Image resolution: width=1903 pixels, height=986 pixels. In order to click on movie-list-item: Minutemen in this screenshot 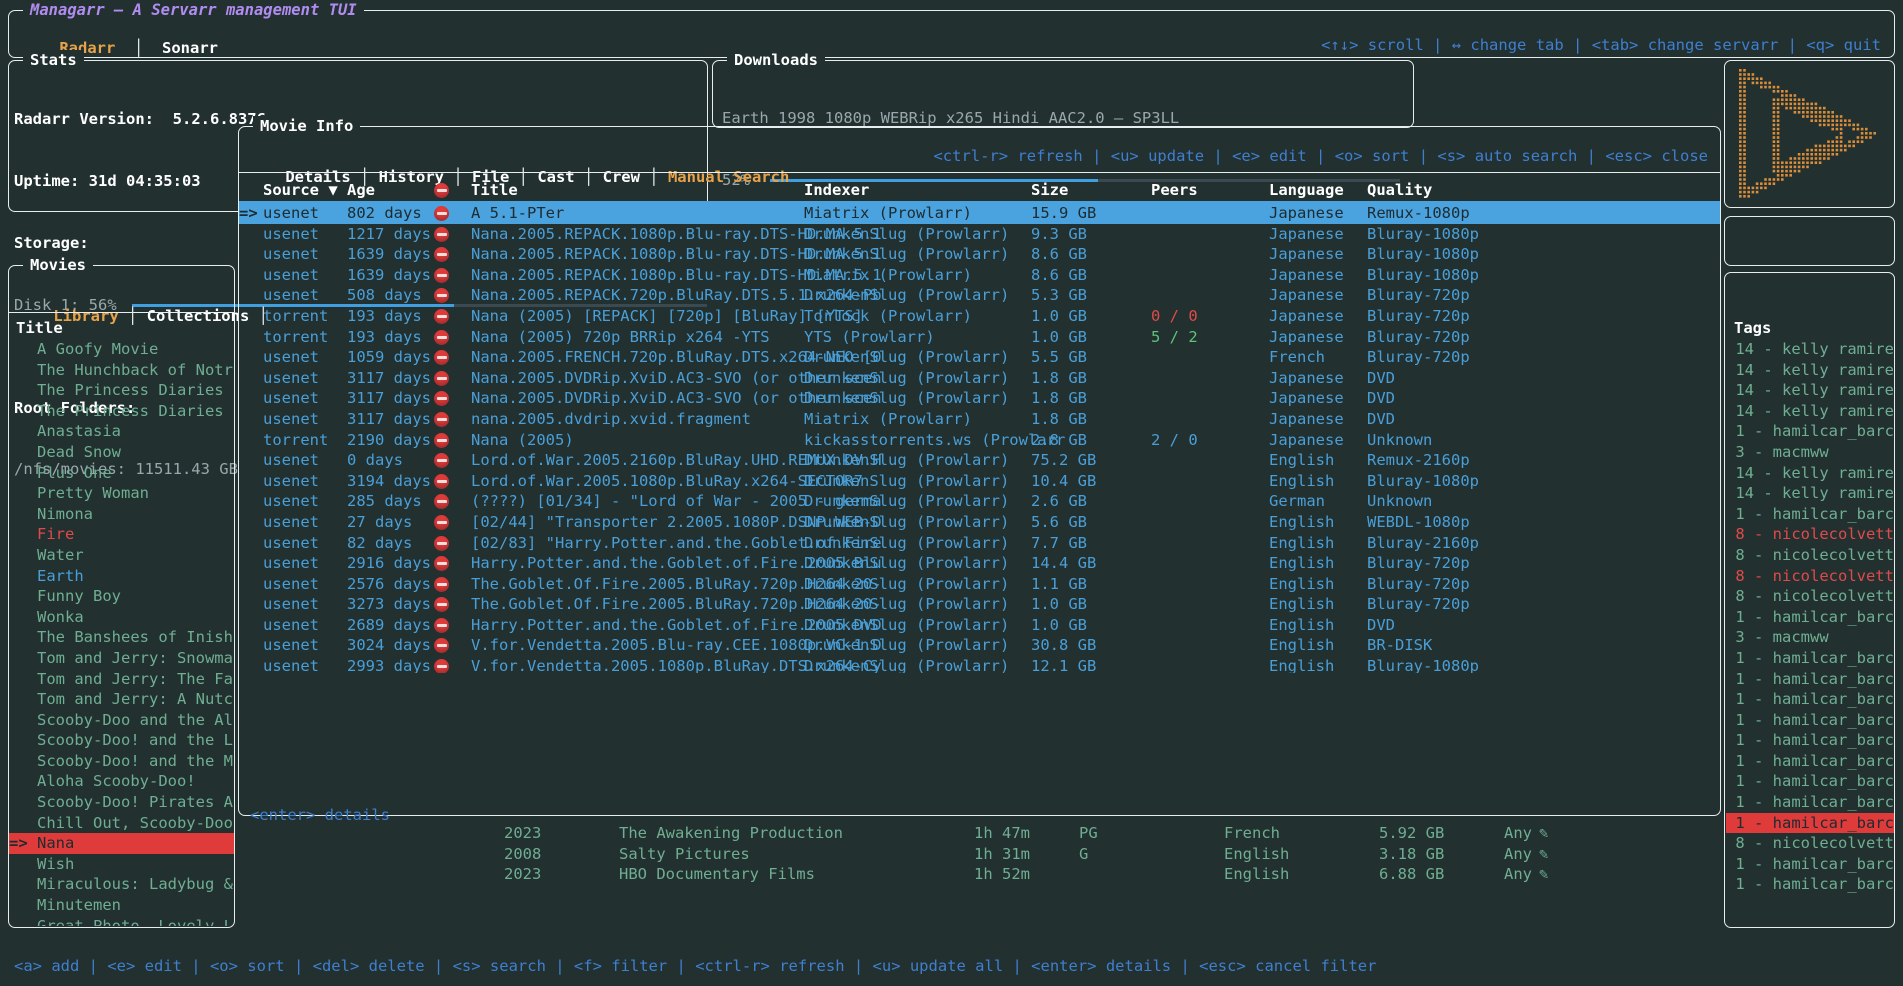, I will do `click(121, 905)`.